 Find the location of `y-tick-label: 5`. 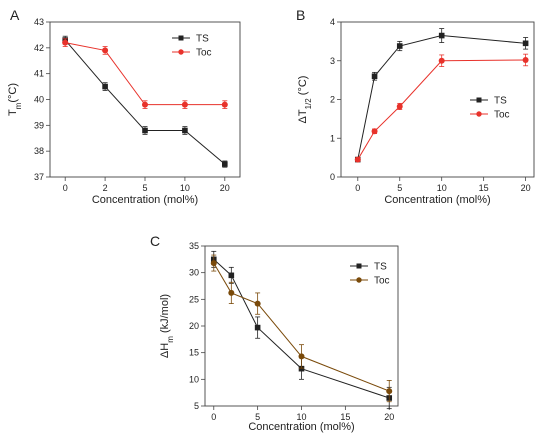

y-tick-label: 5 is located at coordinates (196, 406).